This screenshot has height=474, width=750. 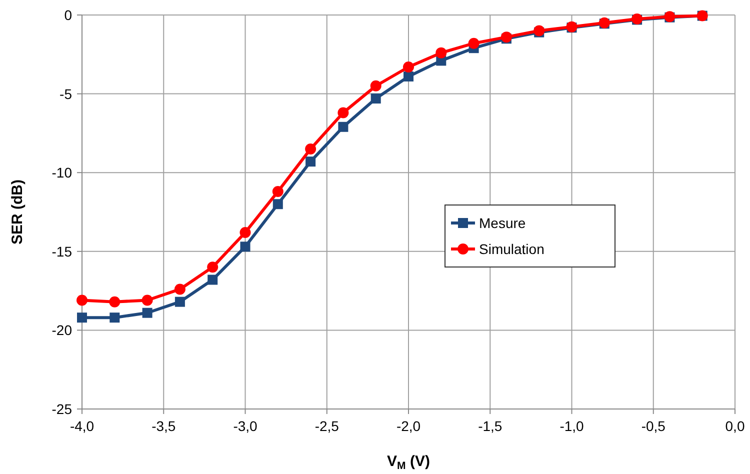 What do you see at coordinates (62, 172) in the screenshot?
I see `y-tick-label: -10` at bounding box center [62, 172].